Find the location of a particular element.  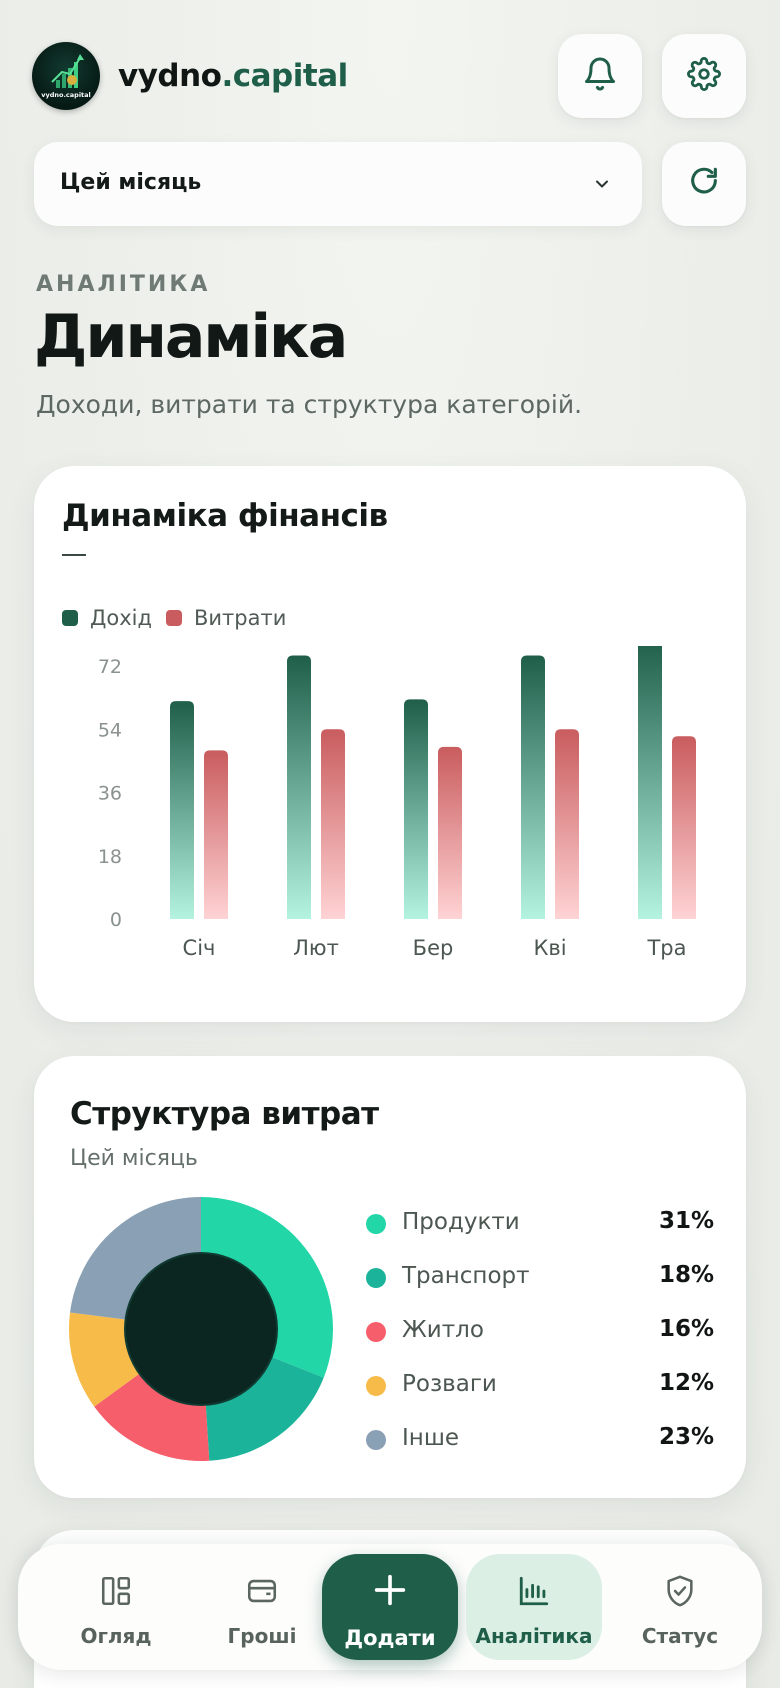

refresh-button is located at coordinates (704, 184).